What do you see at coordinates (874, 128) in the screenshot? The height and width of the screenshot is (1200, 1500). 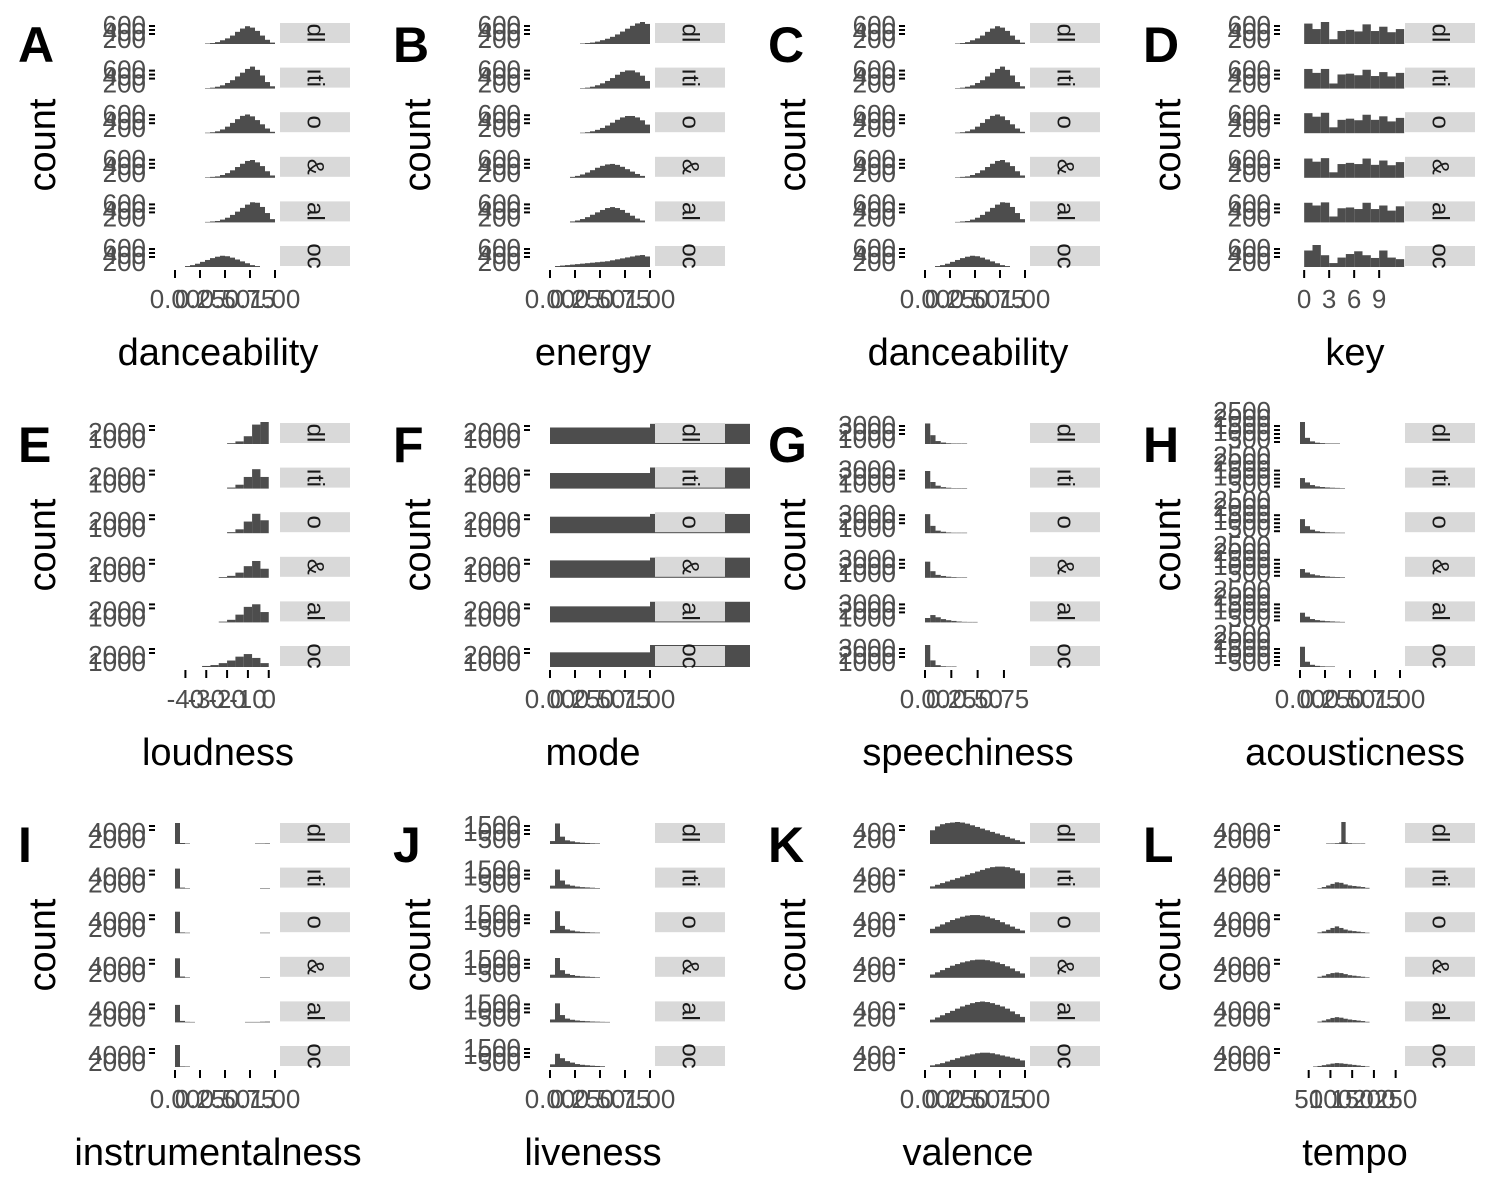 I see `y-tick-label: 200` at bounding box center [874, 128].